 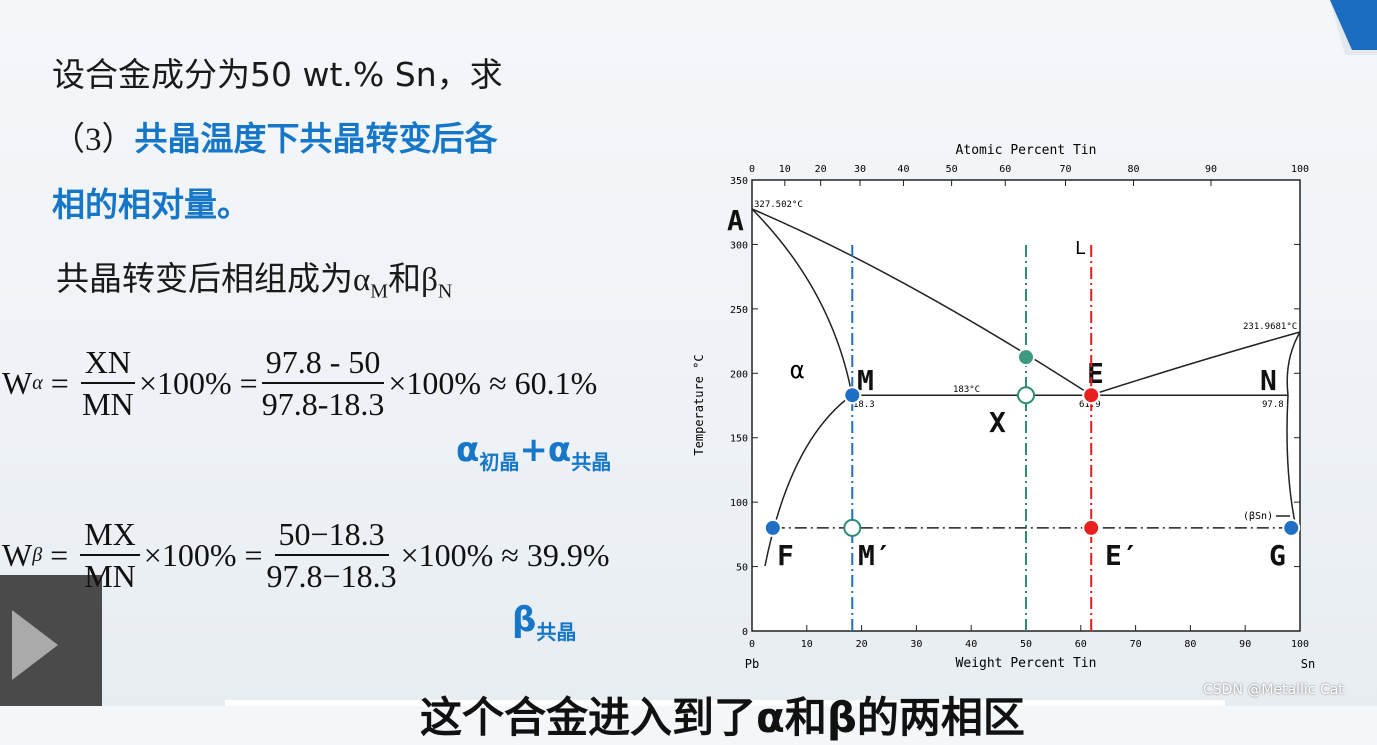 I want to click on fraction: 50−18.3 97.8−18.3, so click(x=332, y=555).